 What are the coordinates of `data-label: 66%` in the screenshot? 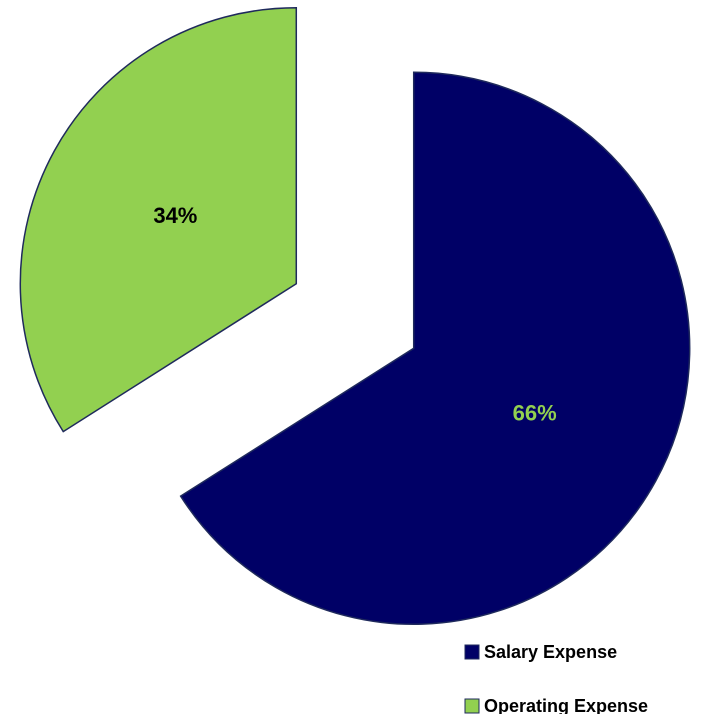 It's located at (535, 413).